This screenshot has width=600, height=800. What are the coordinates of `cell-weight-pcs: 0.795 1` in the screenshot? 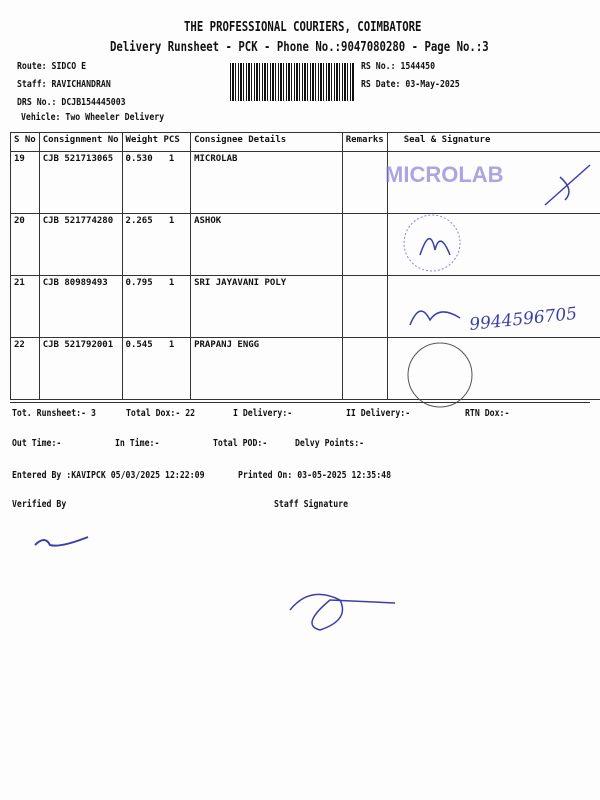 It's located at (156, 306).